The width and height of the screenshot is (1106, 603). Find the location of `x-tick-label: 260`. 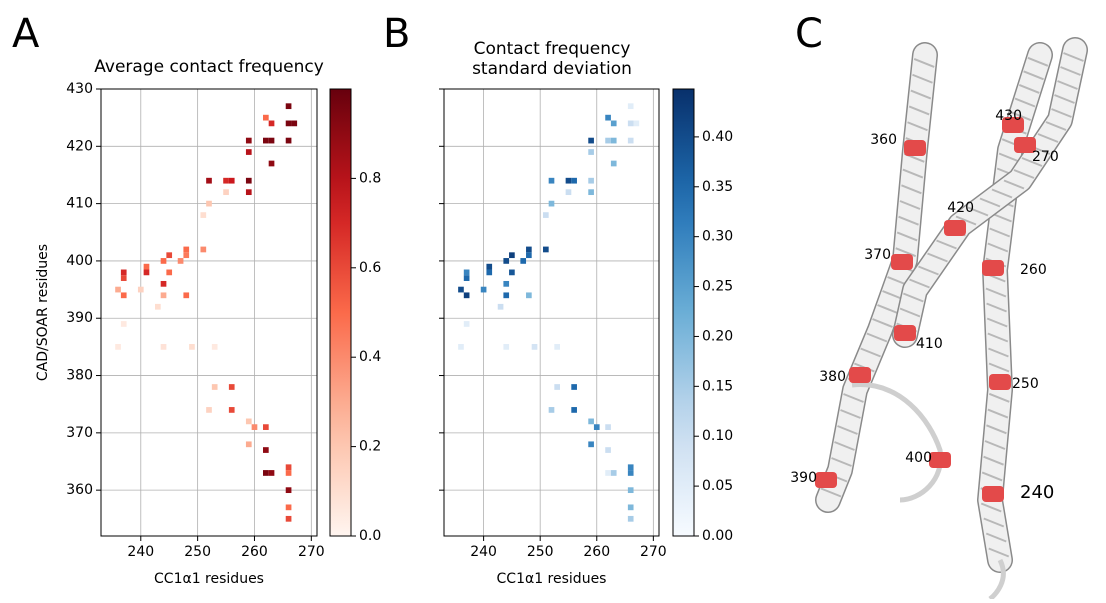

x-tick-label: 260 is located at coordinates (254, 552).